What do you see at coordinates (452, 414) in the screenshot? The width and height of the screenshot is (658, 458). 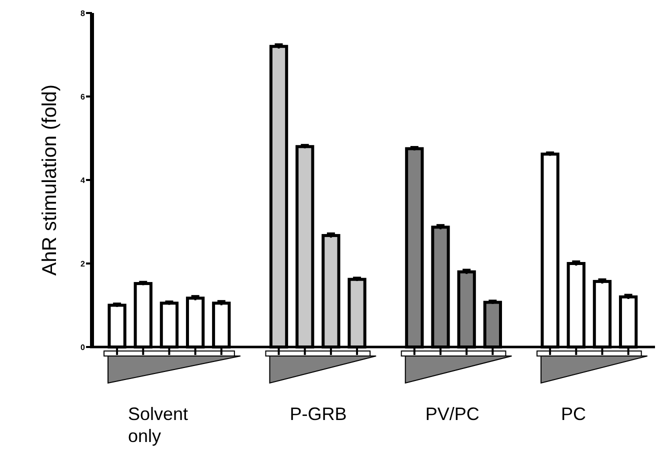 I see `text: PV/PC` at bounding box center [452, 414].